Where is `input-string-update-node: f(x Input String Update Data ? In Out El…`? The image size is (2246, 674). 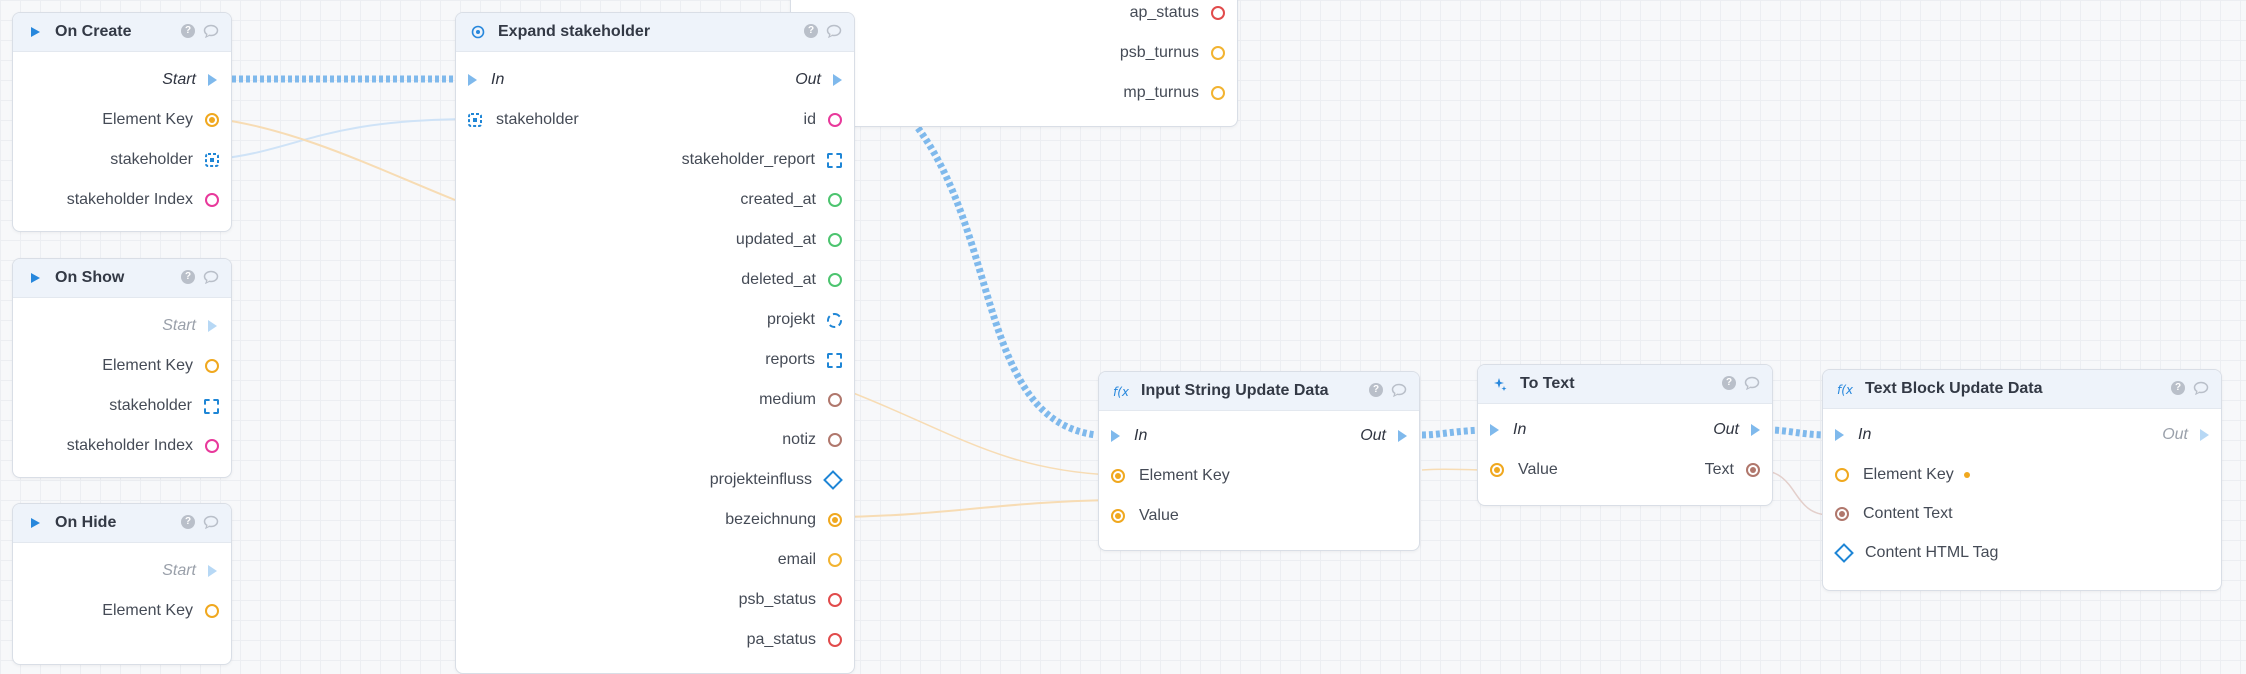 input-string-update-node: f(x Input String Update Data ? In Out El… is located at coordinates (1259, 461).